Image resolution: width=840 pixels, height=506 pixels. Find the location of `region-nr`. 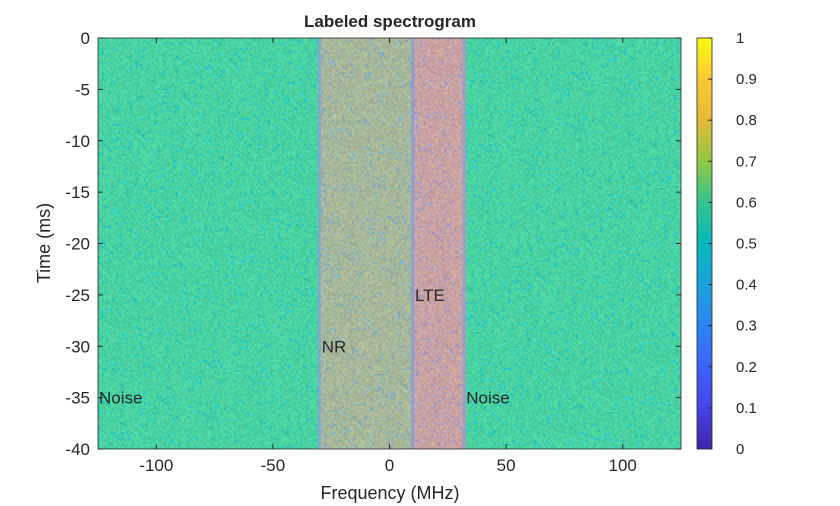

region-nr is located at coordinates (366, 243).